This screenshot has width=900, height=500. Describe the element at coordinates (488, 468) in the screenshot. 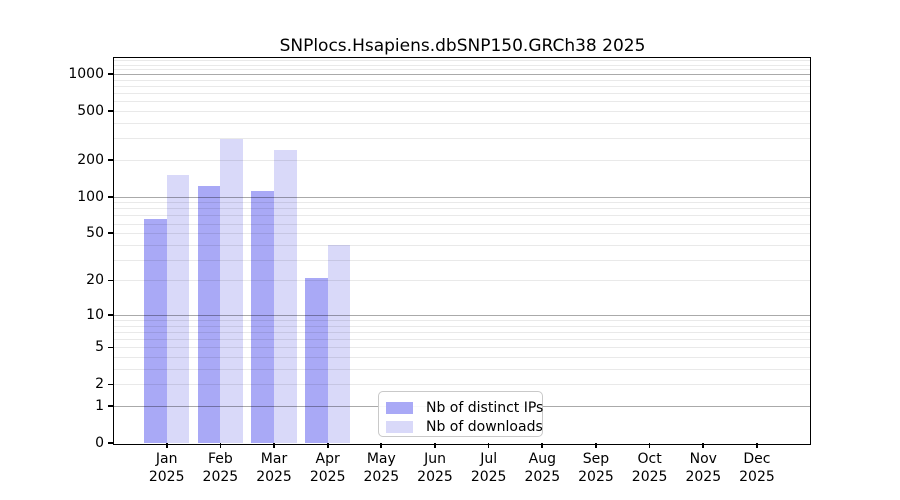

I see `x-axis-tick-label-jul: Jul 2025` at that location.